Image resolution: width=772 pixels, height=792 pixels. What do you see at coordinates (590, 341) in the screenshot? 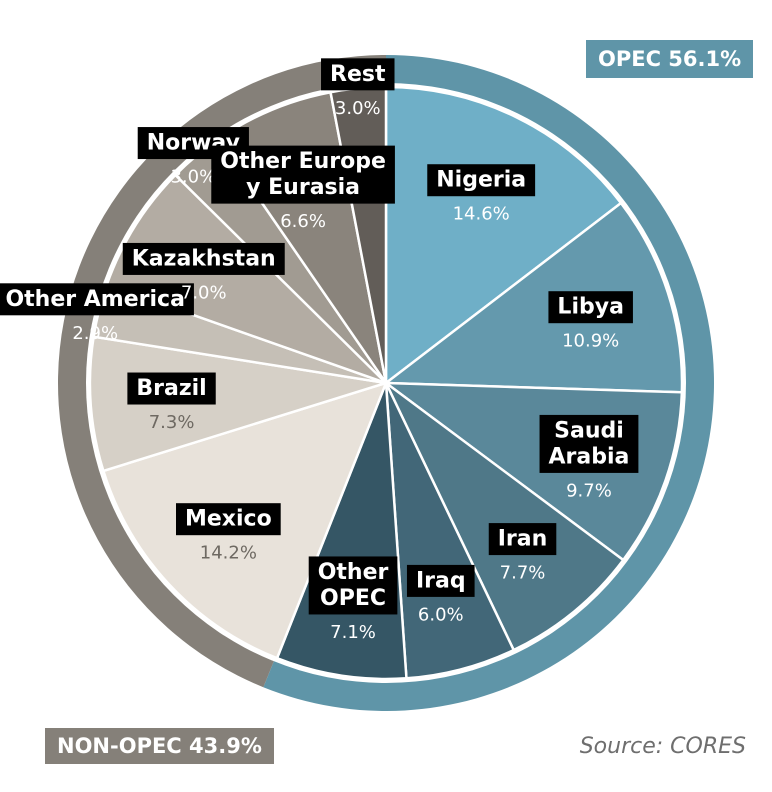
I see `slice-value-libya: 10.9%` at bounding box center [590, 341].